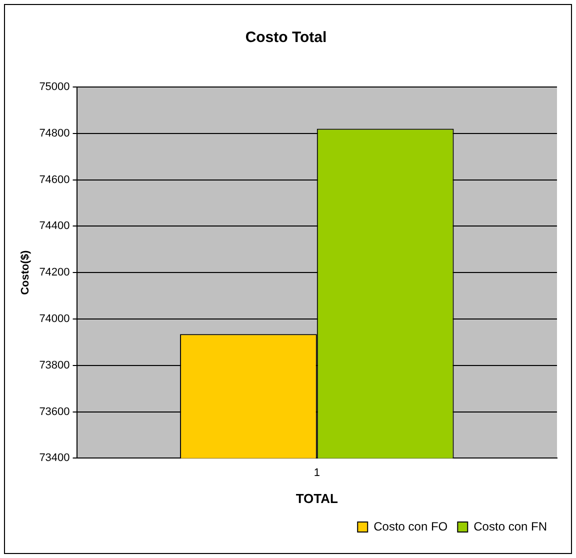 This screenshot has height=558, width=576. Describe the element at coordinates (54, 87) in the screenshot. I see `y-tick-label: 75000` at that location.